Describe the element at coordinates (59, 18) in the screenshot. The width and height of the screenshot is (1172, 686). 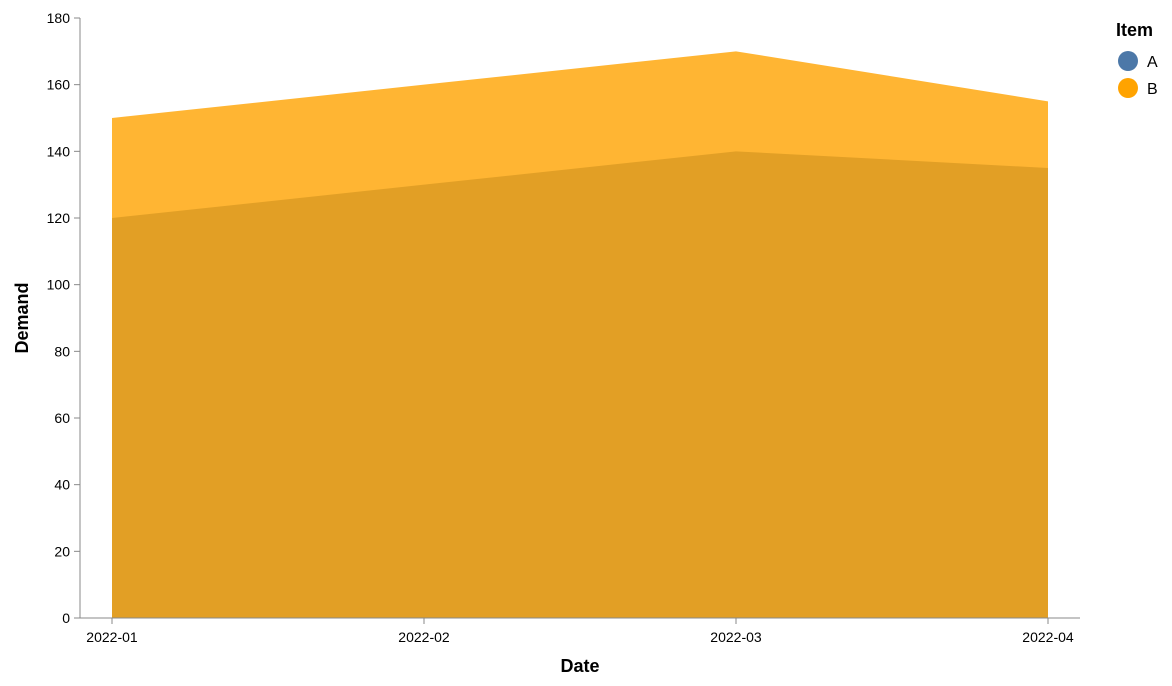
I see `y-tick-label: 180` at that location.